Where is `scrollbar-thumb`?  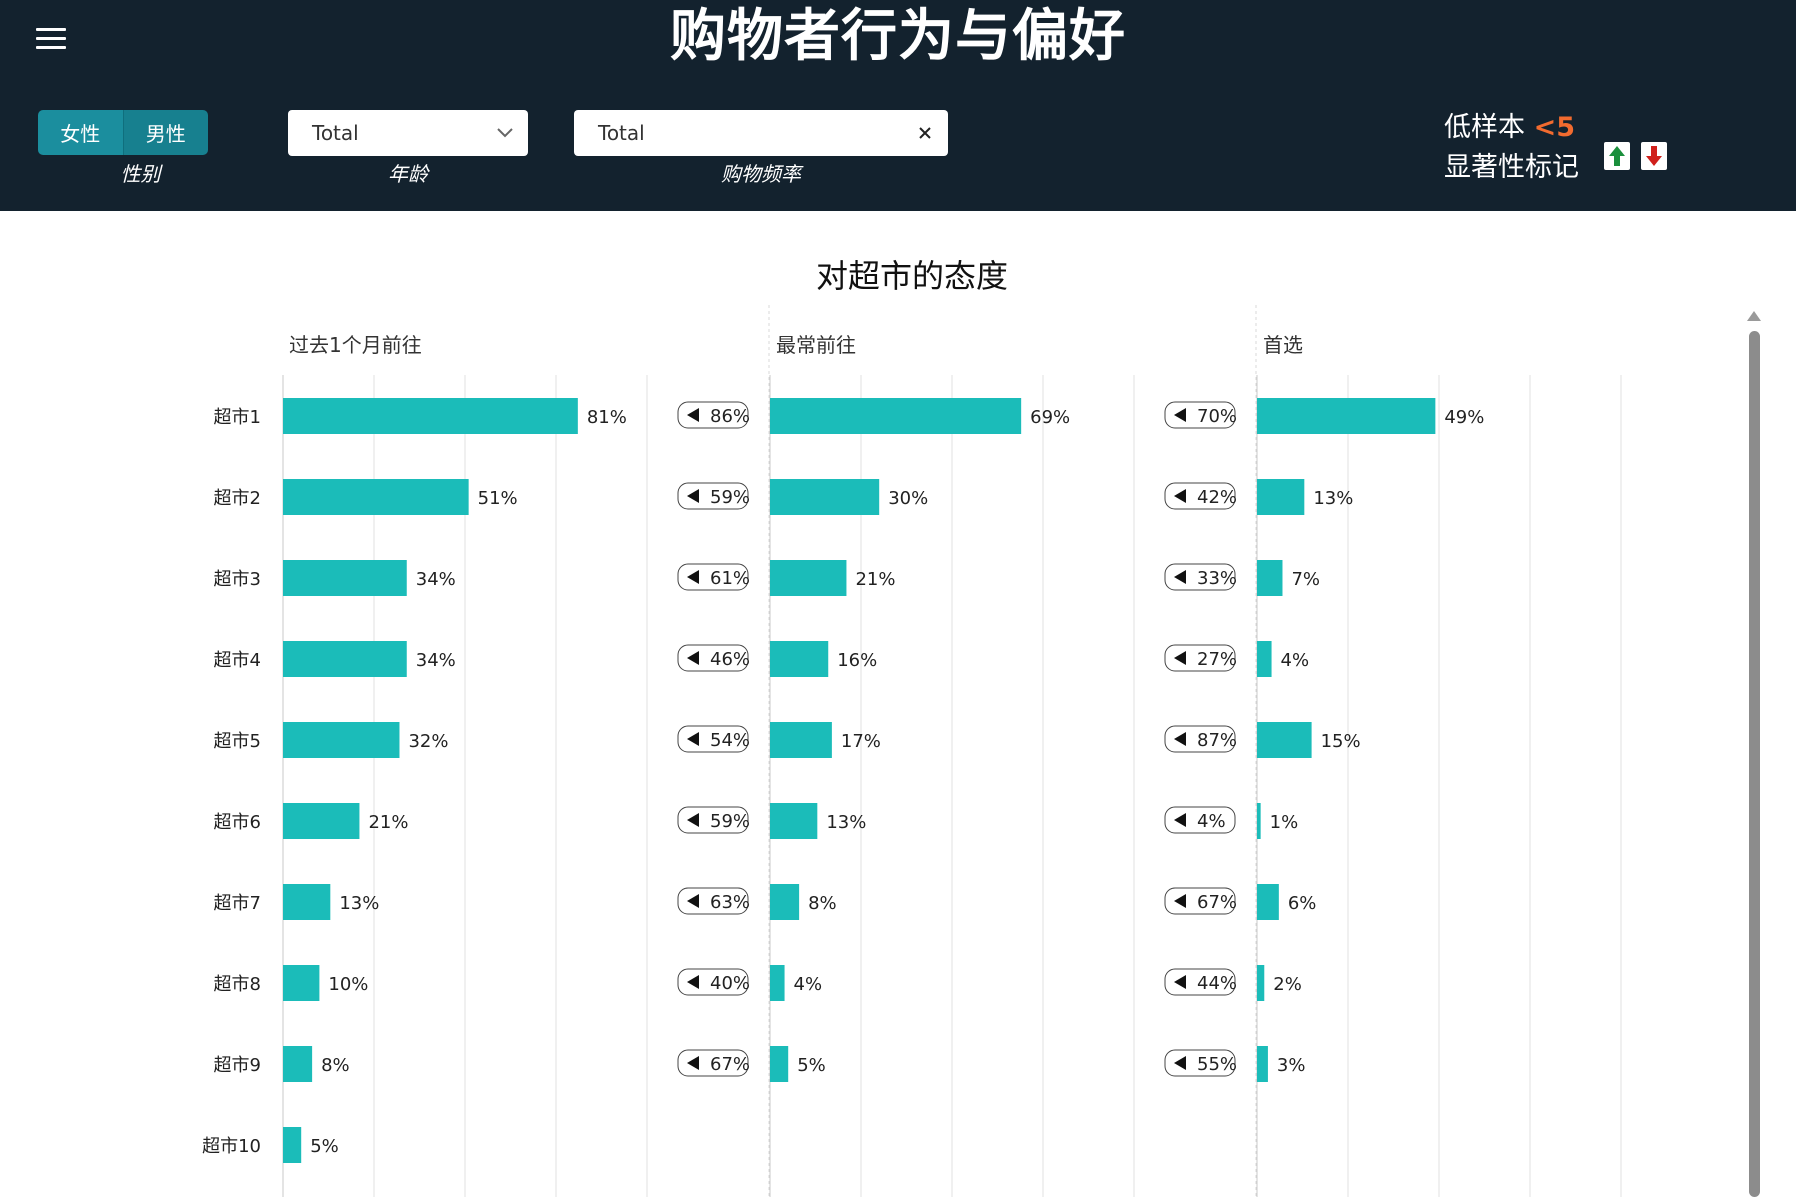
scrollbar-thumb is located at coordinates (1754, 764).